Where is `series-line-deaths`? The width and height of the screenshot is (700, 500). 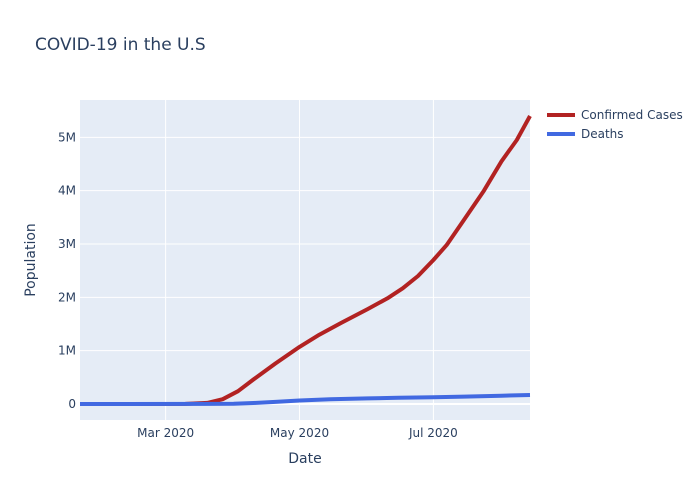
series-line-deaths is located at coordinates (305, 399).